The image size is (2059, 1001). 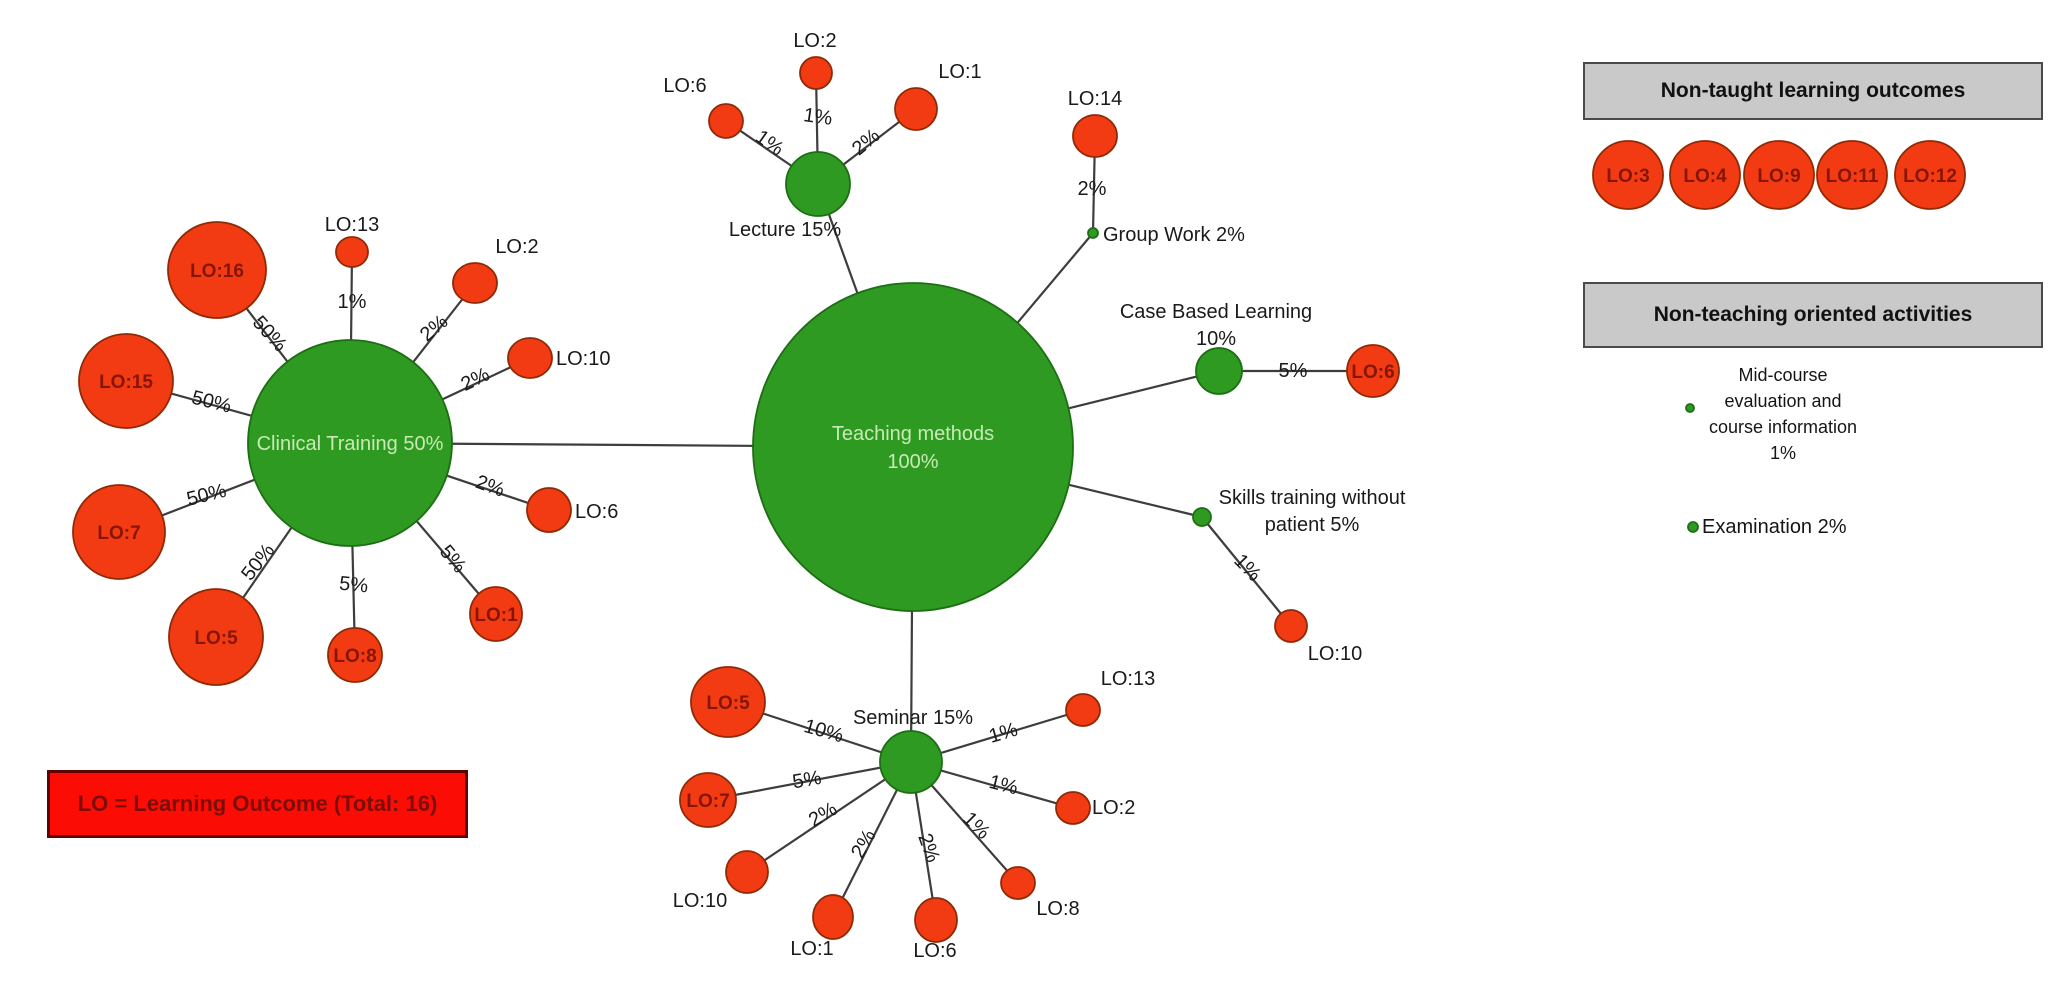 What do you see at coordinates (1312, 525) in the screenshot?
I see `node-label-skillsdot: patient 5%` at bounding box center [1312, 525].